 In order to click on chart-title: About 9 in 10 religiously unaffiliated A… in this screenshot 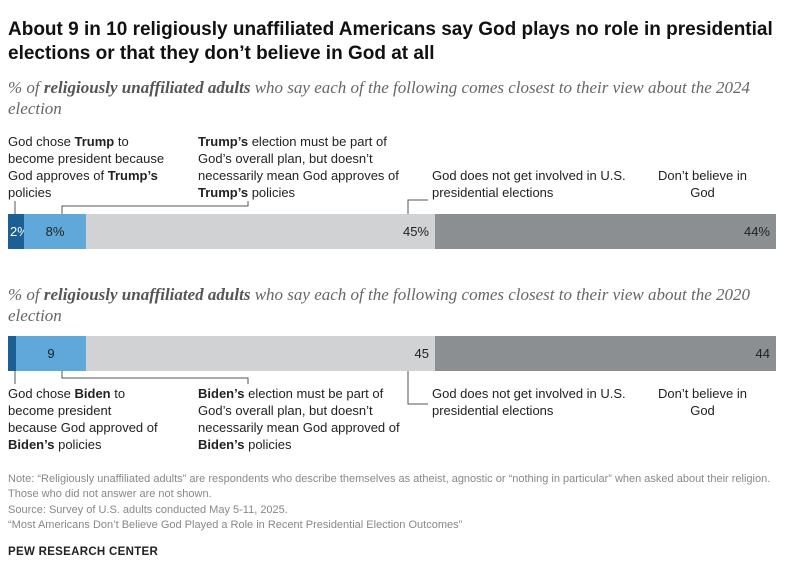, I will do `click(390, 41)`.